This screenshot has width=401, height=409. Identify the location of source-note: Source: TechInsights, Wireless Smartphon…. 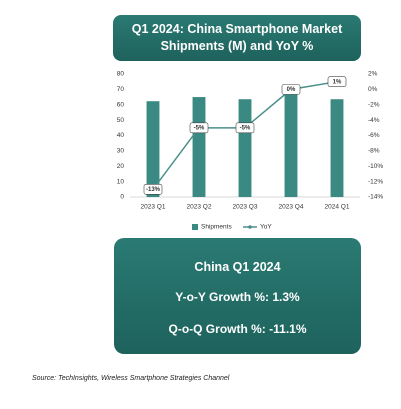
(131, 378).